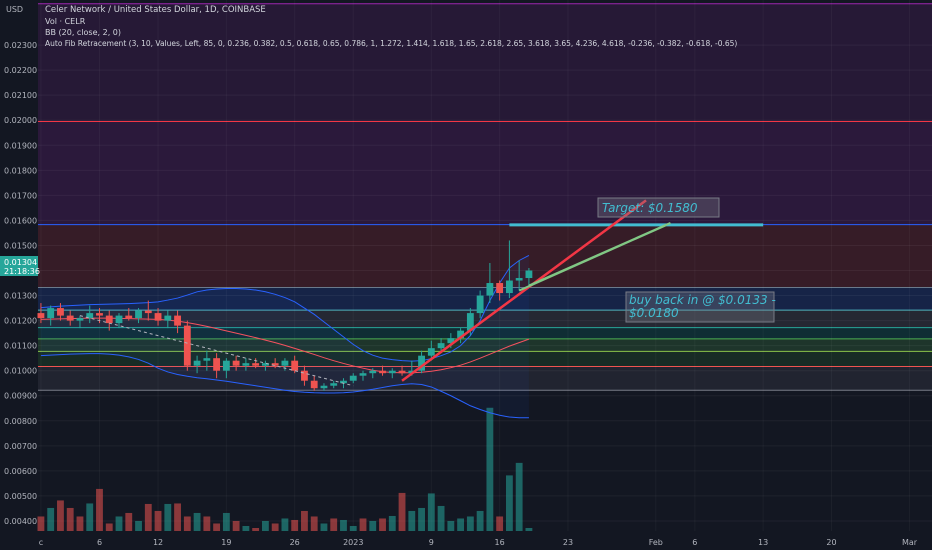  What do you see at coordinates (20, 296) in the screenshot?
I see `y-axis-tick-label: 0.01300` at bounding box center [20, 296].